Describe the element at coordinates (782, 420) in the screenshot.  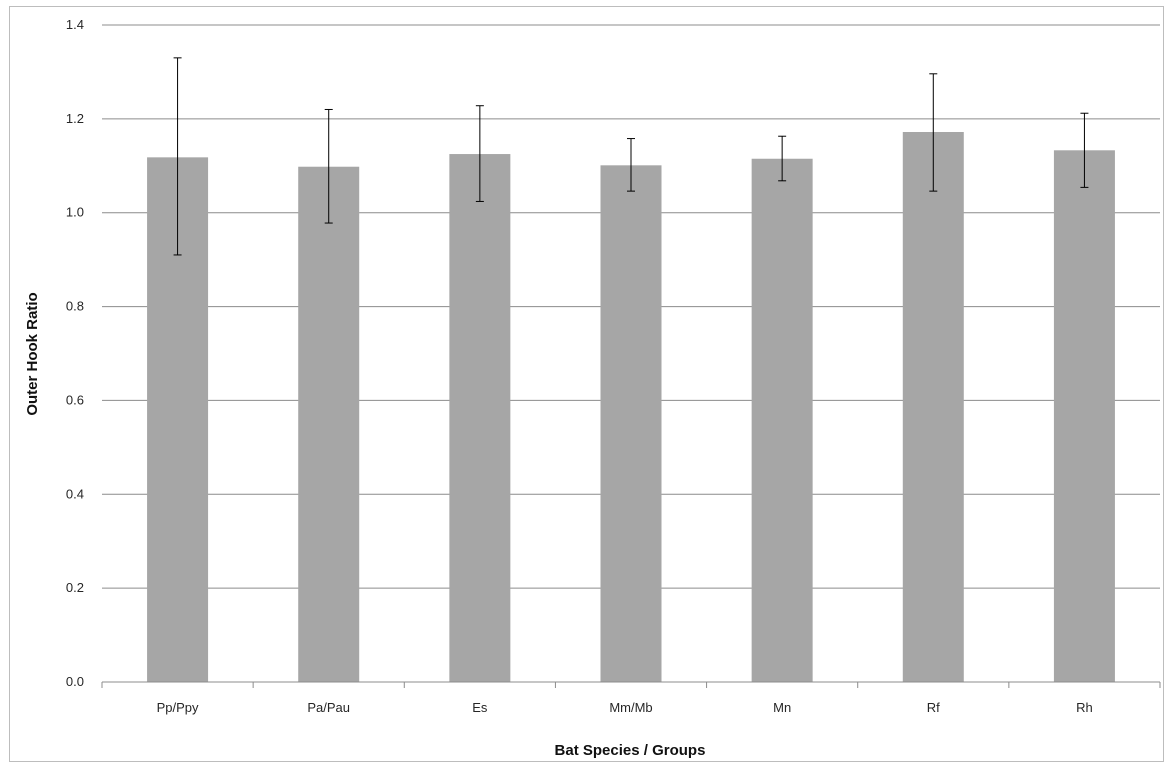
I see `bar-mn` at that location.